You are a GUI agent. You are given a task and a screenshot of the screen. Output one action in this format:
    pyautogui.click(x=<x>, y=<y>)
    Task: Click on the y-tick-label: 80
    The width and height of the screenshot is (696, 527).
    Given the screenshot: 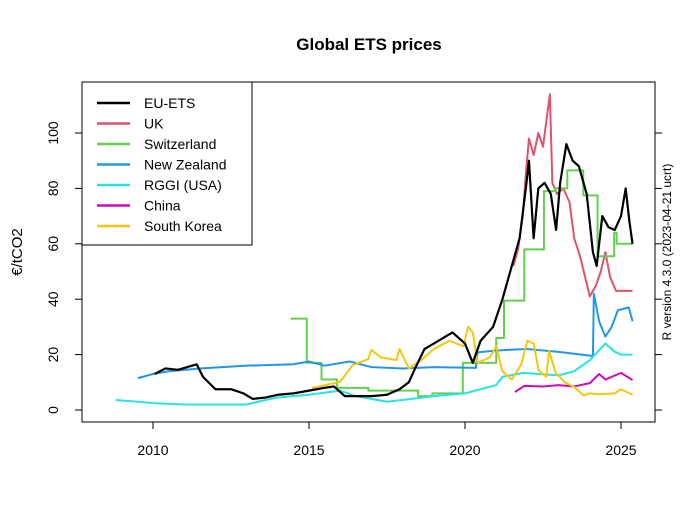 What is the action you would take?
    pyautogui.click(x=53, y=188)
    